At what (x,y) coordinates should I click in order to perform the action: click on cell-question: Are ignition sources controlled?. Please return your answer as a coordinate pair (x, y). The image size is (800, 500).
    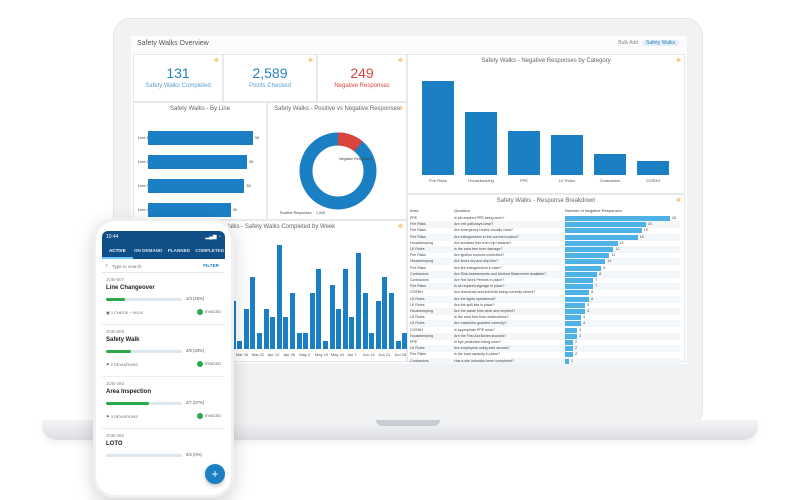
    Looking at the image, I should click on (479, 255).